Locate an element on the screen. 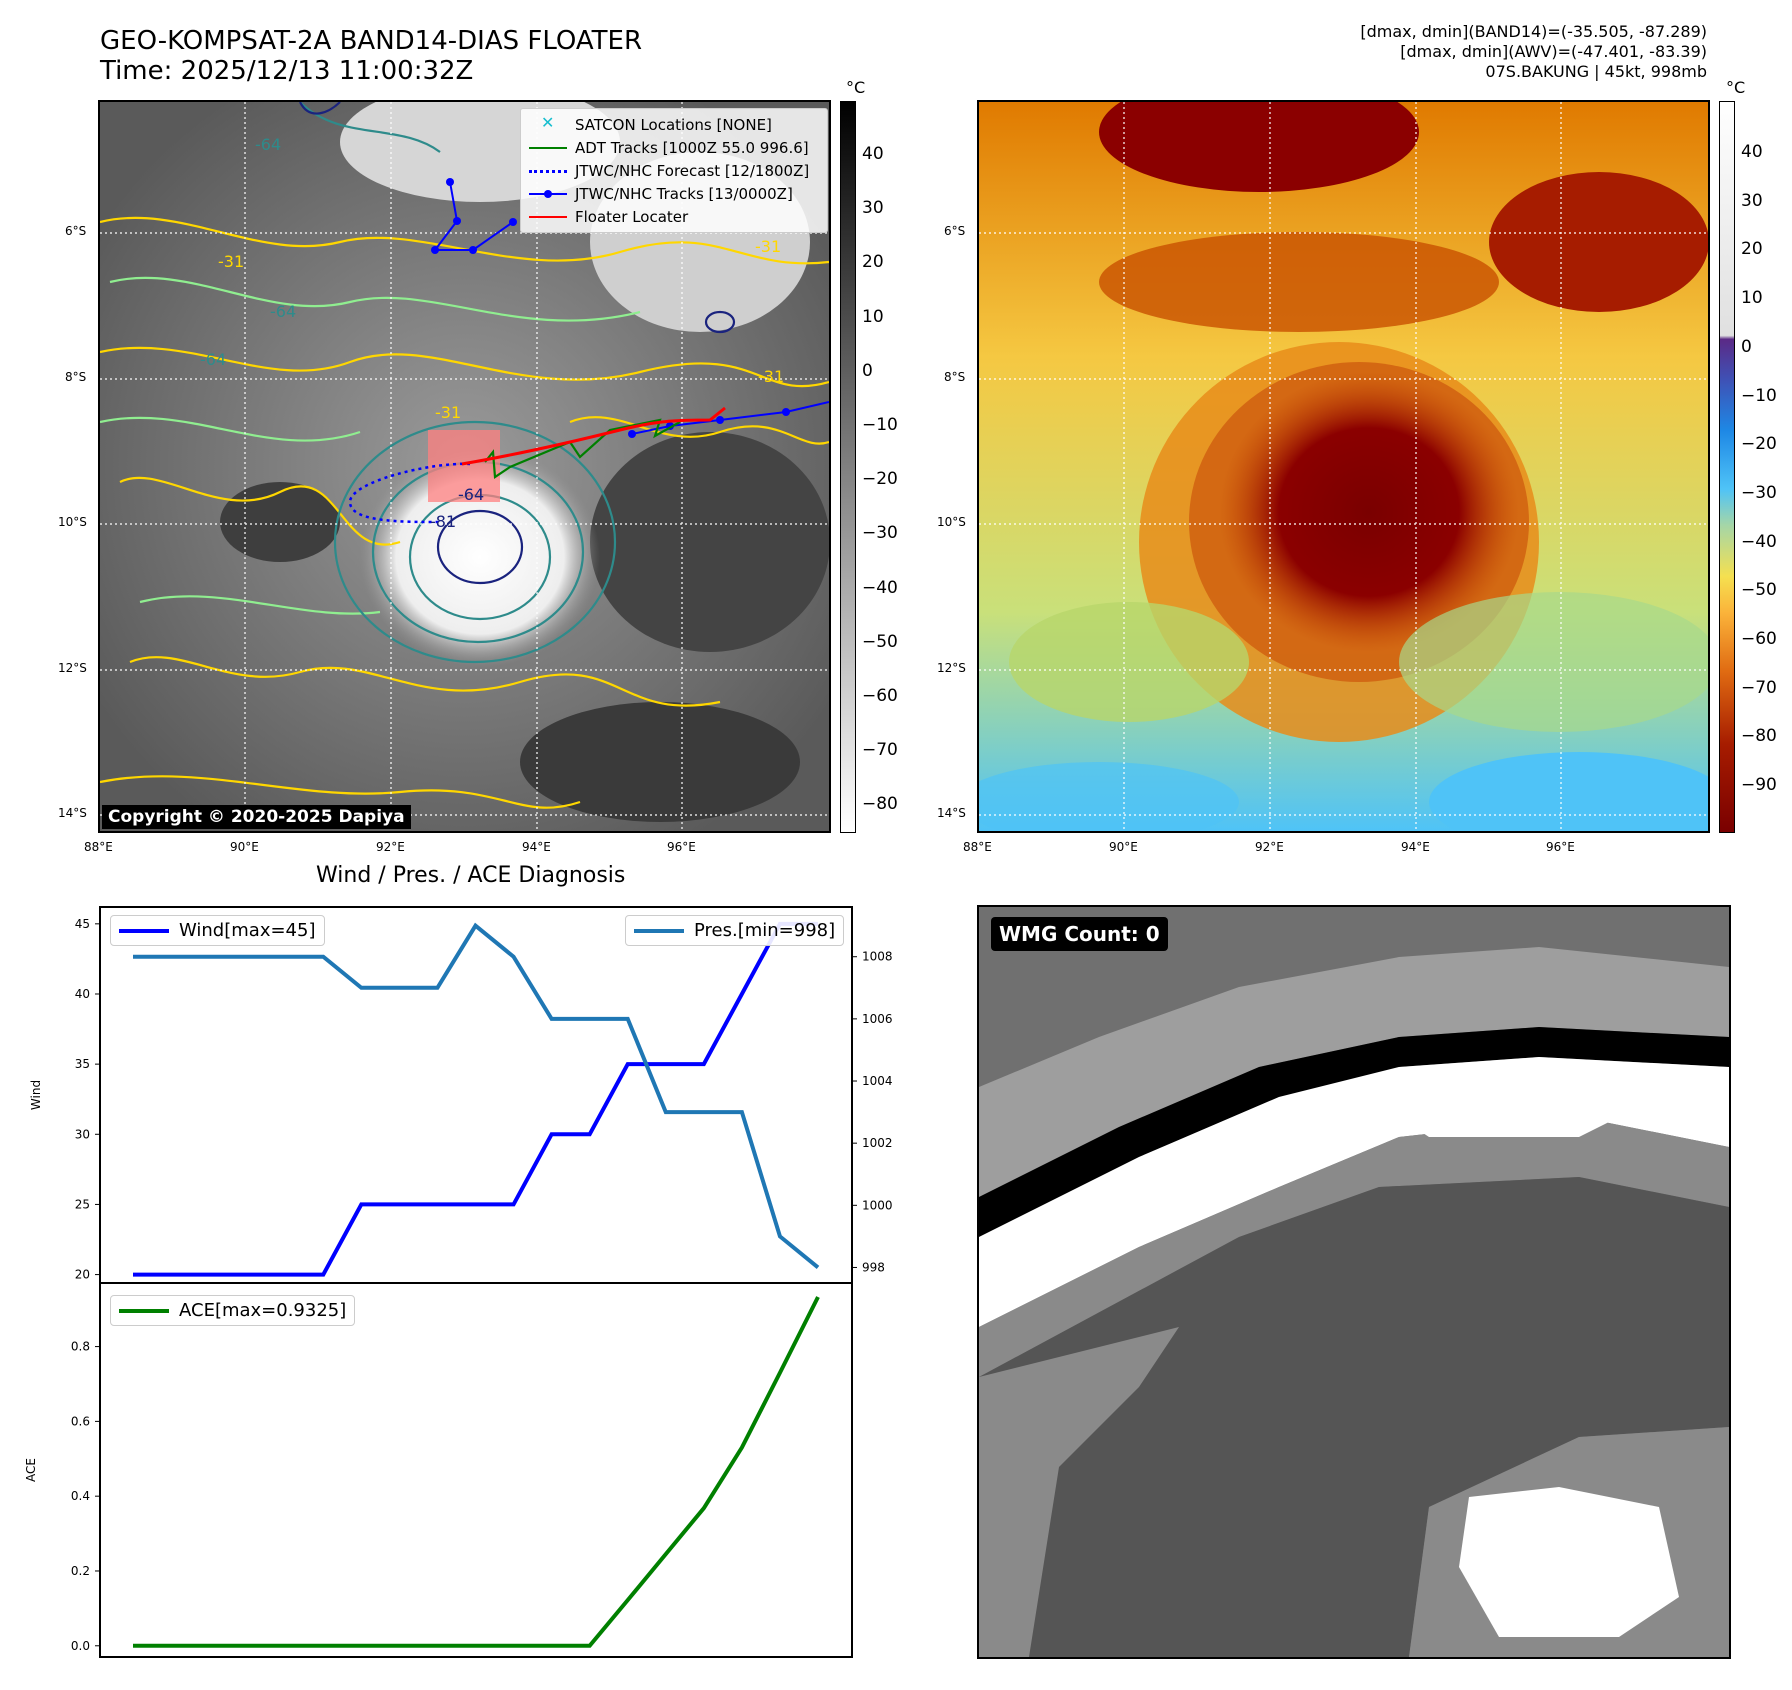 This screenshot has height=1690, width=1792. ir-colorbar is located at coordinates (848, 467).